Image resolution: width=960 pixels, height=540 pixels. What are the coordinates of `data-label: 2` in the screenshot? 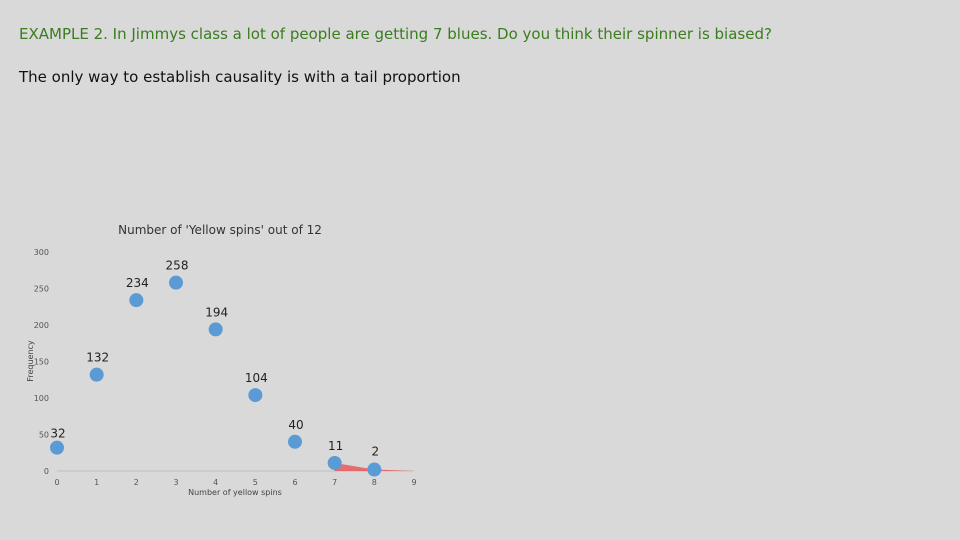 It's located at (376, 452).